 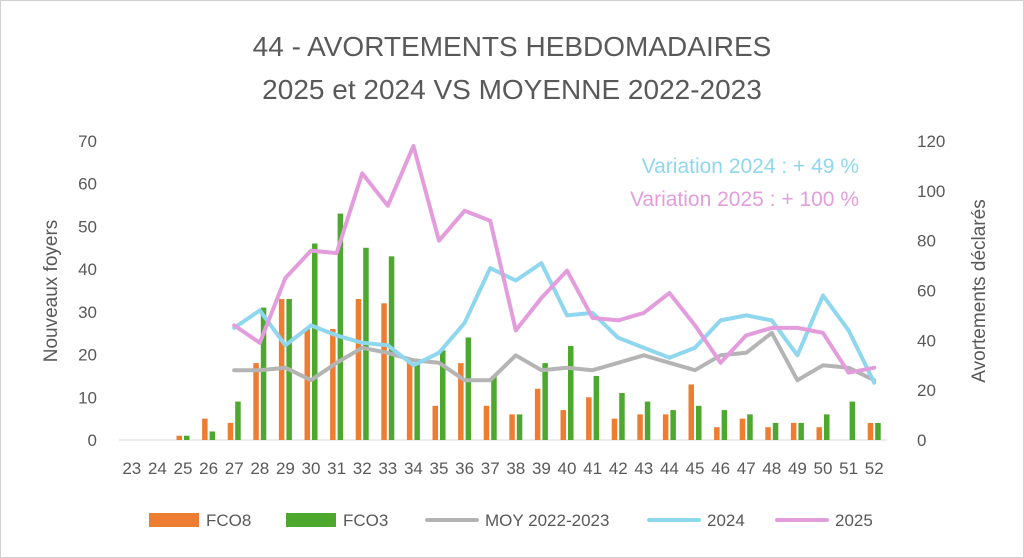 I want to click on right-axis-label: Avortements déclarés, so click(x=979, y=290).